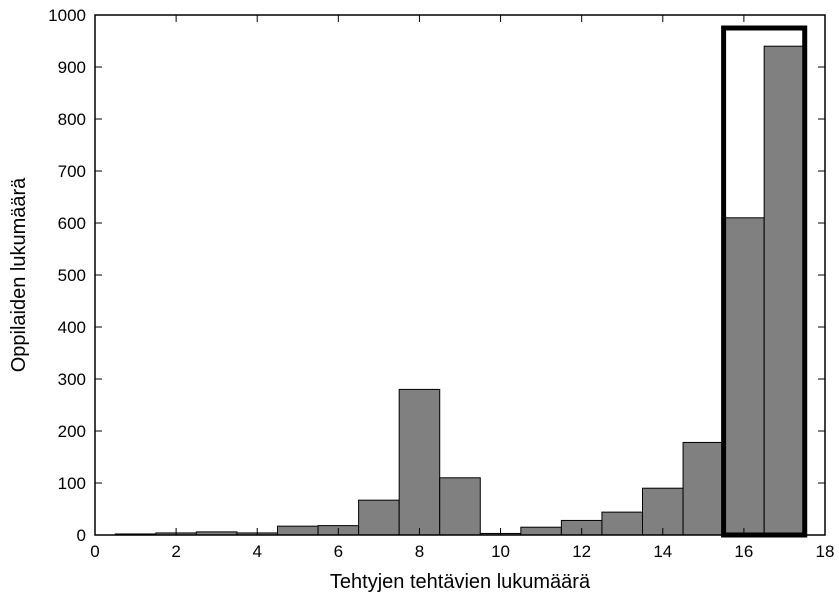 The width and height of the screenshot is (839, 597). Describe the element at coordinates (67, 15) in the screenshot. I see `y-tick-label: 1000` at that location.